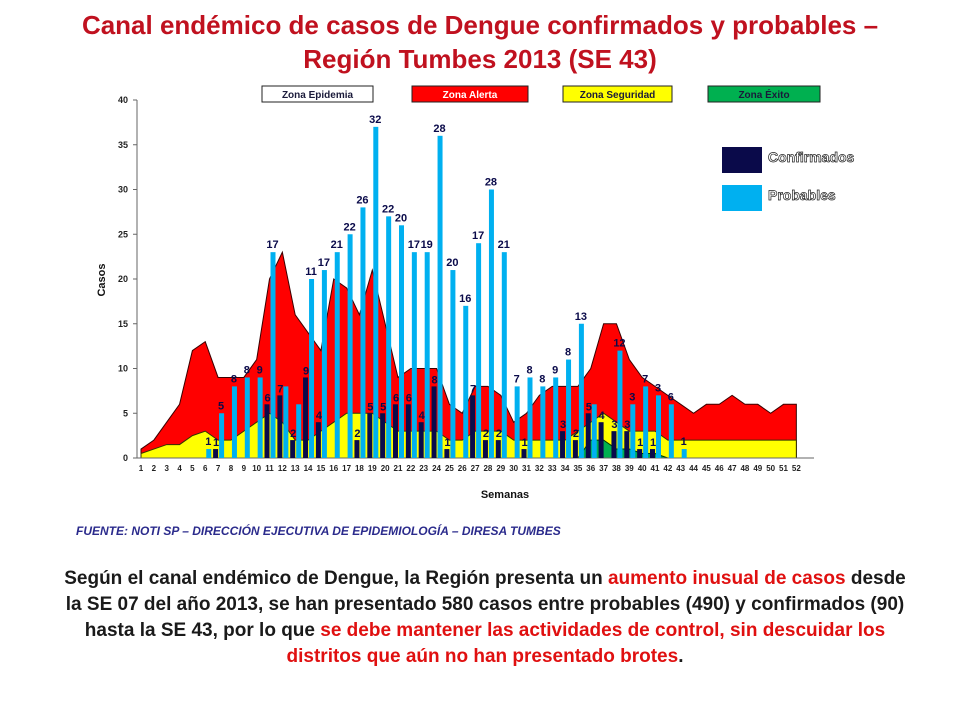 This screenshot has height=720, width=960. What do you see at coordinates (616, 468) in the screenshot?
I see `x-tick-label: 38` at bounding box center [616, 468].